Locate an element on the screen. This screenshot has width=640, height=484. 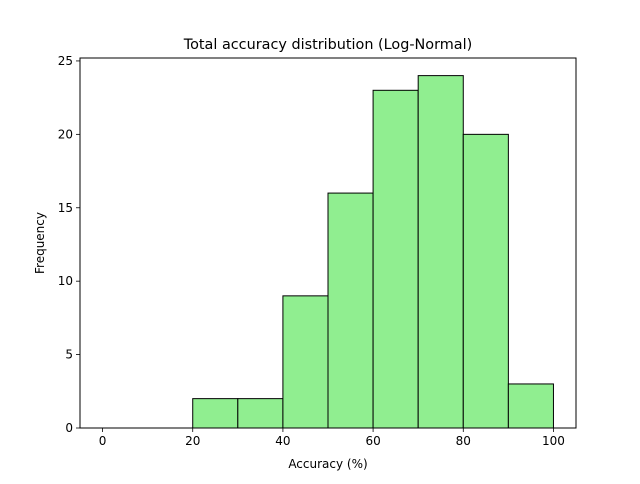
x-axis-label: Accuracy (%) is located at coordinates (327, 464).